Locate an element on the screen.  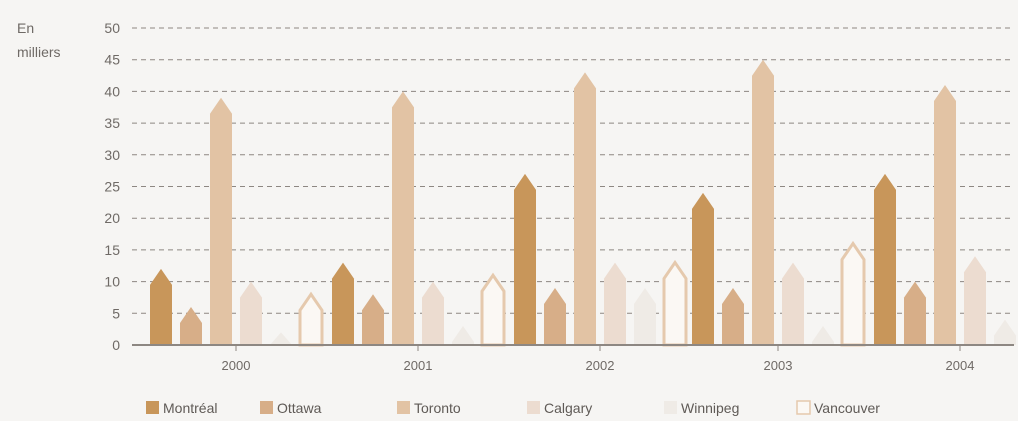
legend-swatch-calgary is located at coordinates (533, 407).